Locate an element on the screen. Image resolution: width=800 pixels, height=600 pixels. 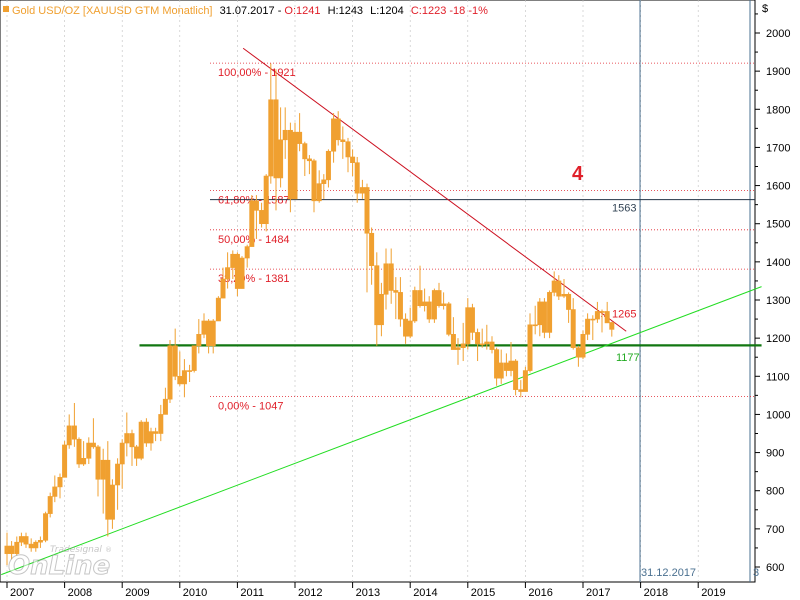
x-tick-label: 2011 is located at coordinates (252, 593).